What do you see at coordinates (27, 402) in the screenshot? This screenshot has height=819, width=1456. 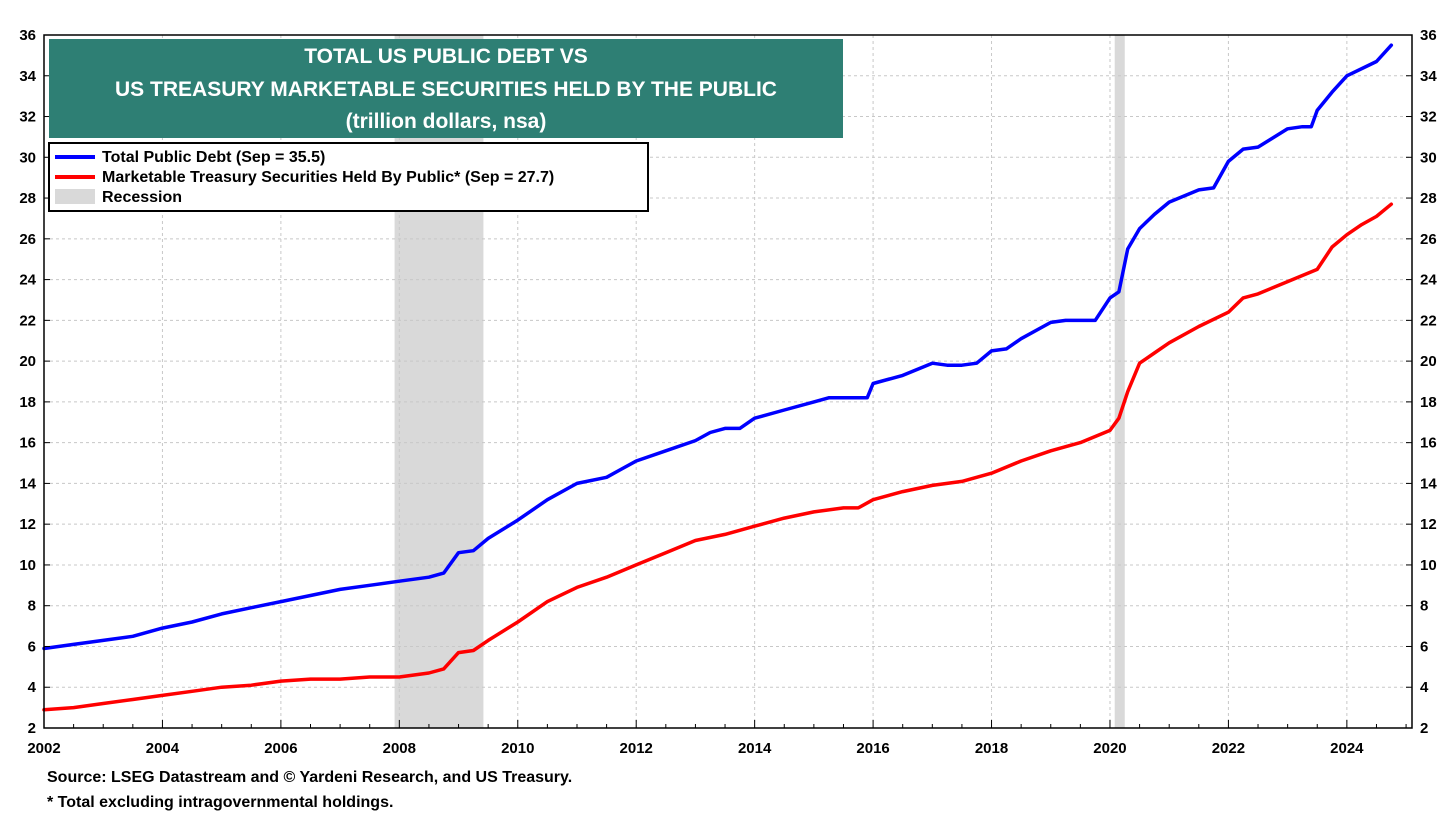 I see `y-tick-label-left: 18` at bounding box center [27, 402].